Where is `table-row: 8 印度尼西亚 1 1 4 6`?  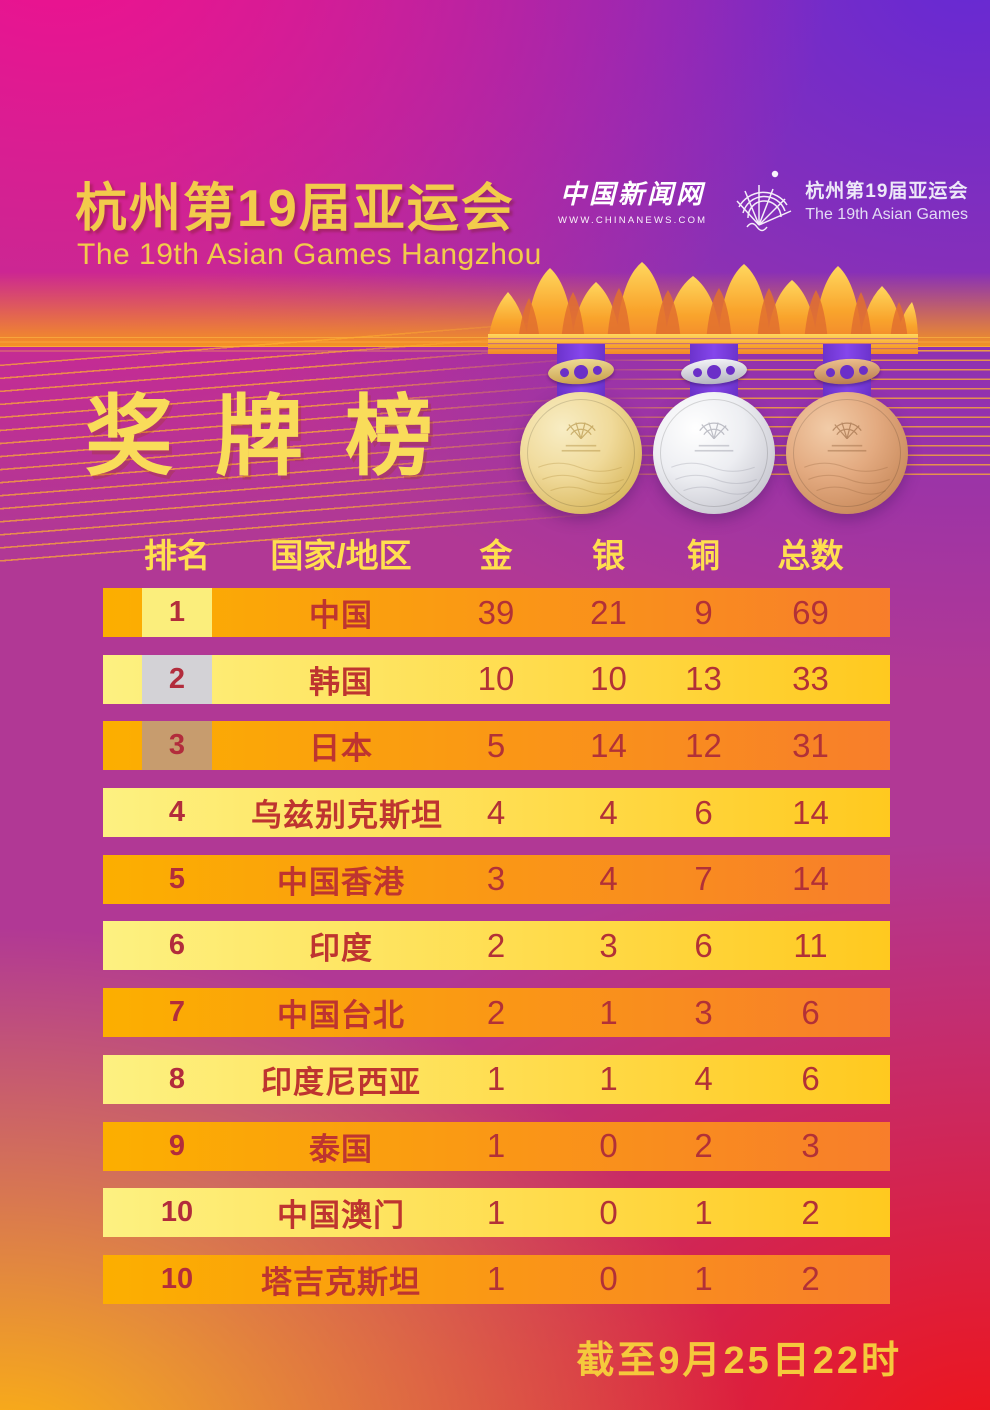 table-row: 8 印度尼西亚 1 1 4 6 is located at coordinates (496, 1079).